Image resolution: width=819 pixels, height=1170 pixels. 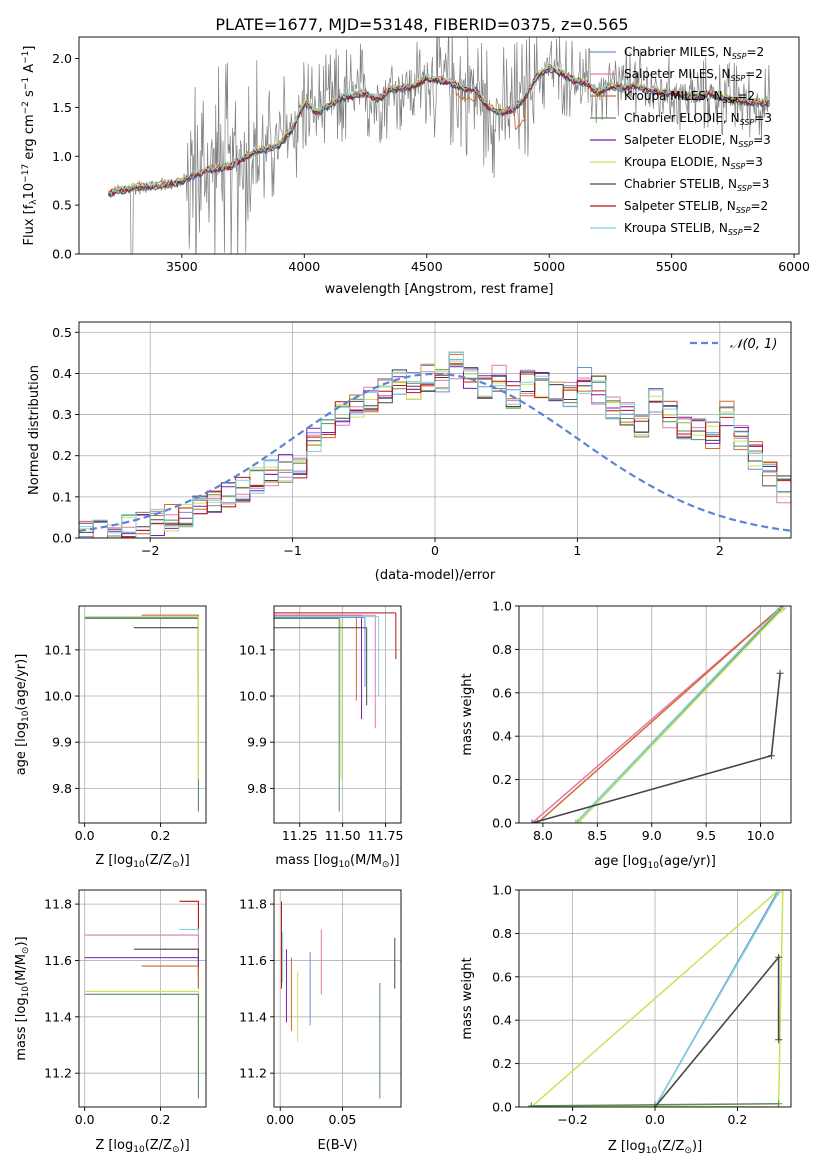 I want to click on x-tick-label: −1, so click(x=292, y=550).